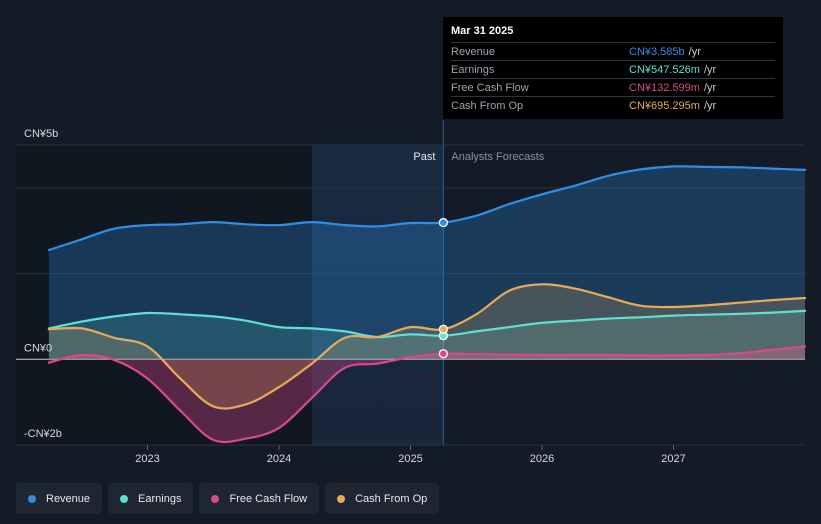 This screenshot has height=524, width=821. I want to click on y-tick-label: CN¥5b, so click(41, 134).